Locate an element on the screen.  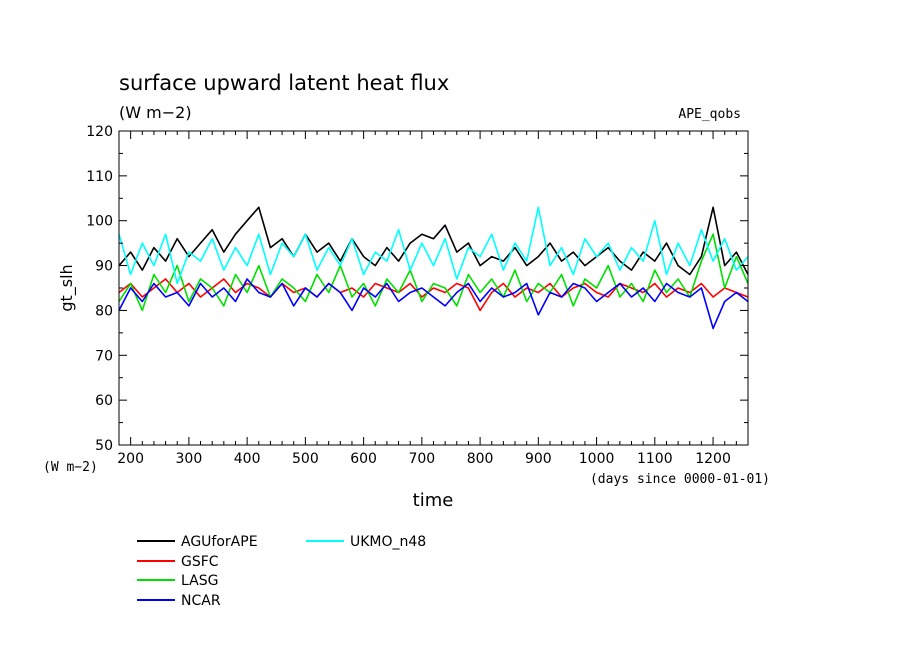
series-layer is located at coordinates (433, 268).